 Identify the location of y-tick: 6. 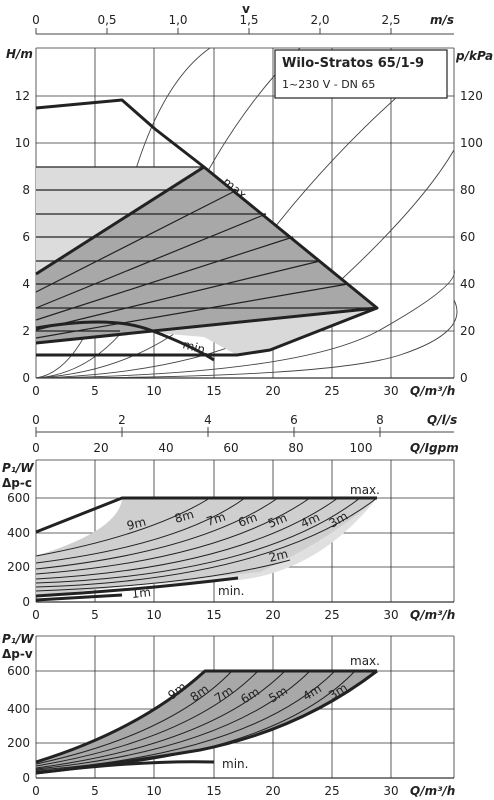
(26, 237).